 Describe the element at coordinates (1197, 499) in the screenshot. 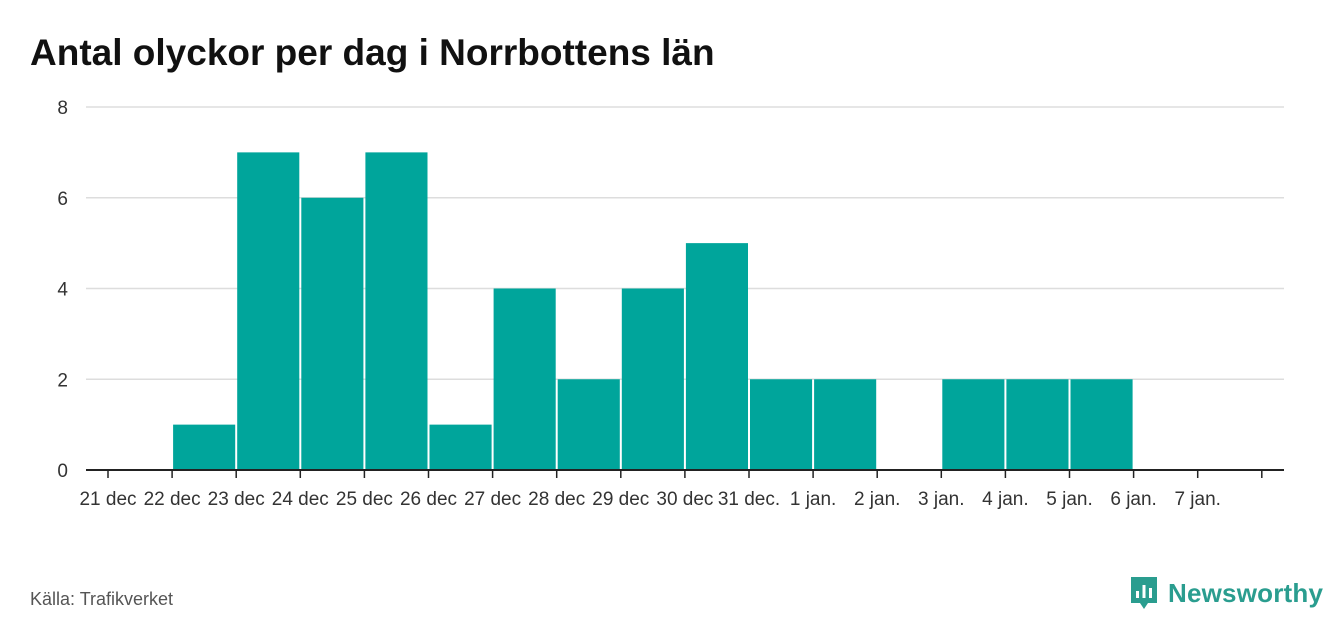

I see `x-tick-label: 7 jan.` at that location.